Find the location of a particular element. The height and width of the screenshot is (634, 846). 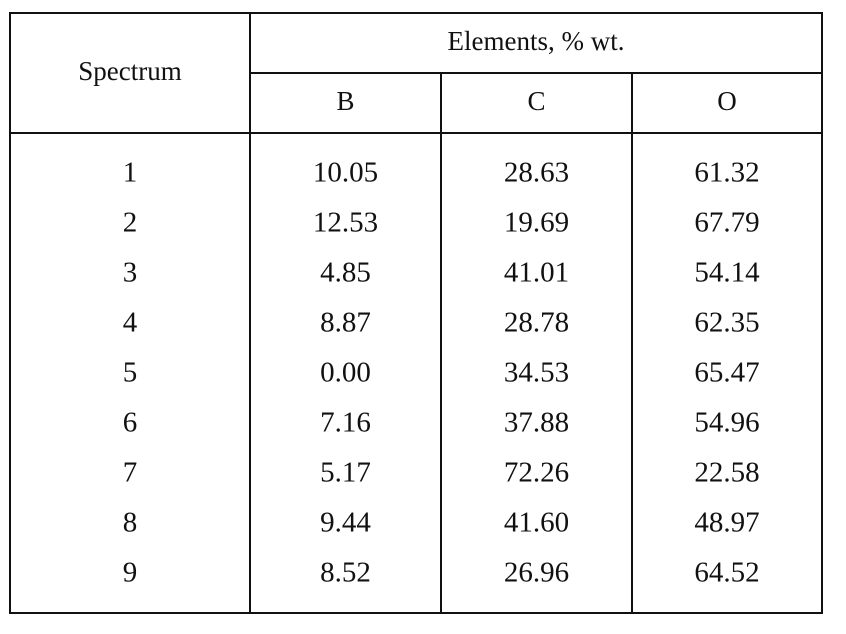

column-header: B is located at coordinates (345, 101).